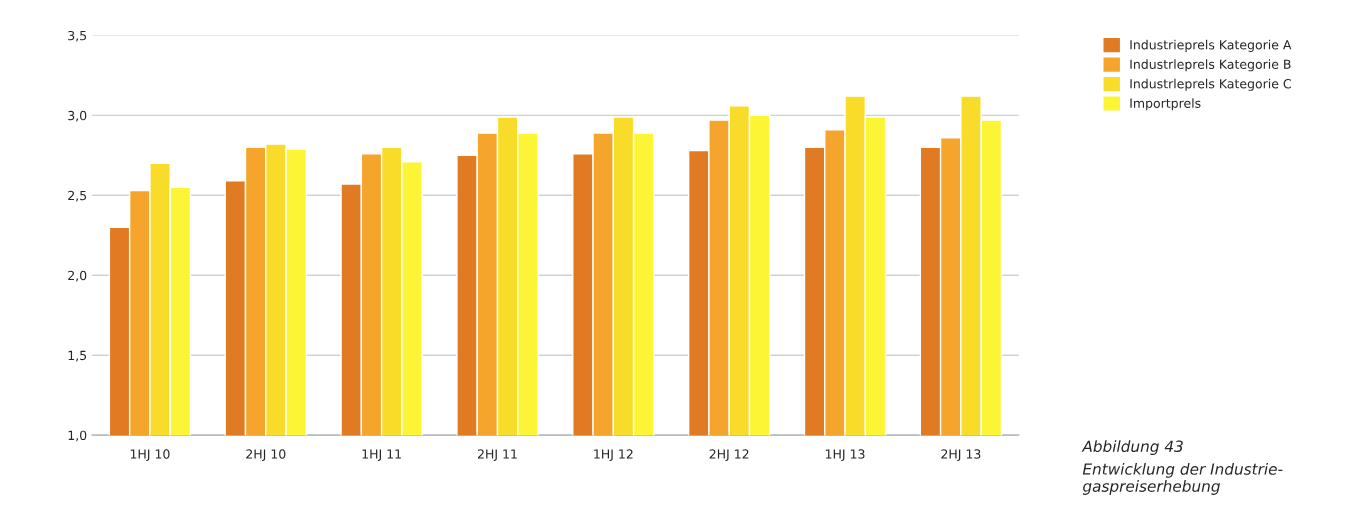  I want to click on y-tick-label: 1,5, so click(77, 356).